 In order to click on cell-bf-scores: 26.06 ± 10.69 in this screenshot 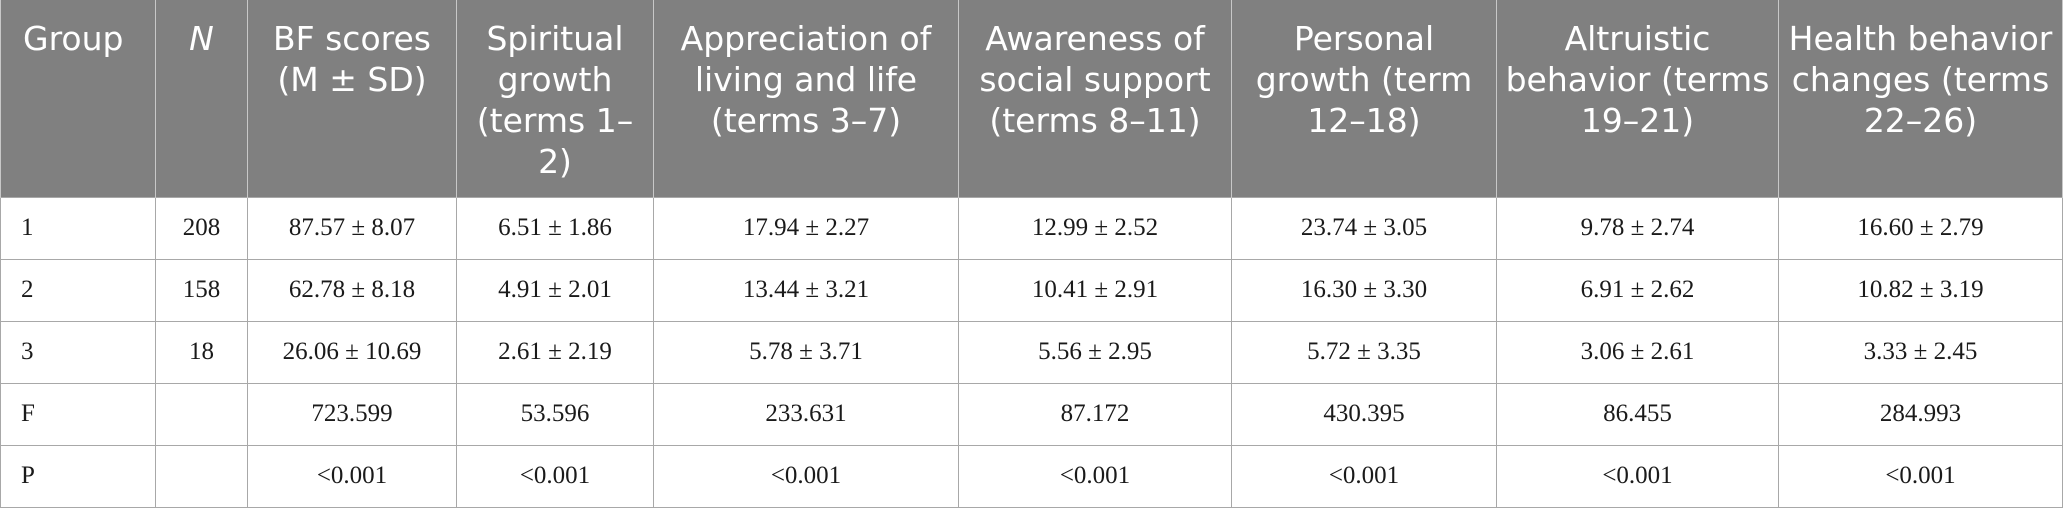, I will do `click(352, 352)`.